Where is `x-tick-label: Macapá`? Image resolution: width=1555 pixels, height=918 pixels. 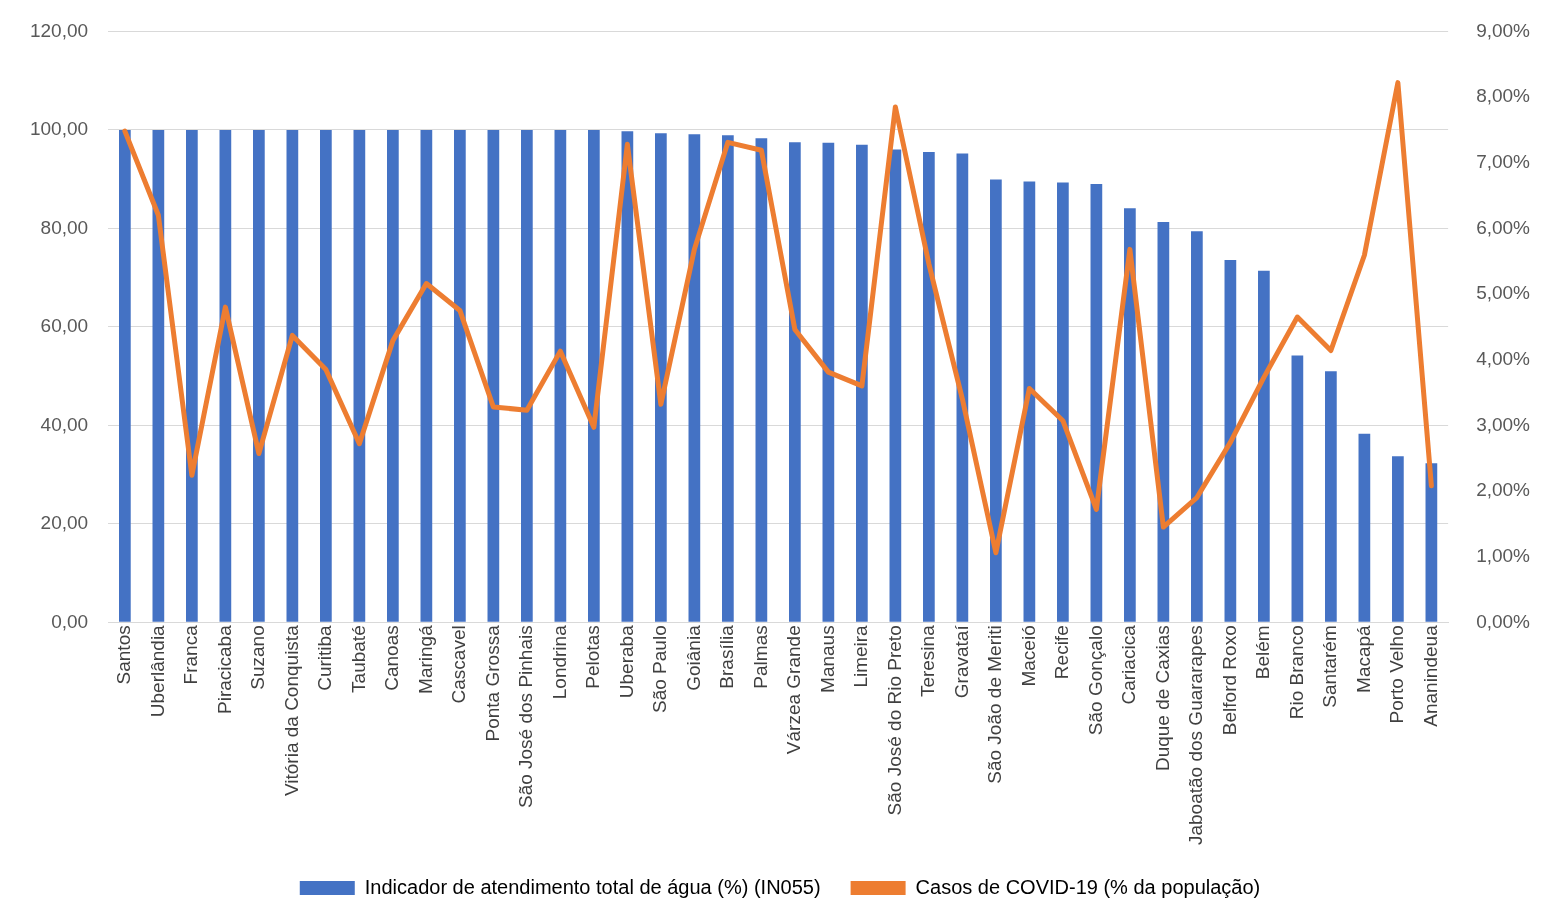 x-tick-label: Macapá is located at coordinates (1363, 658).